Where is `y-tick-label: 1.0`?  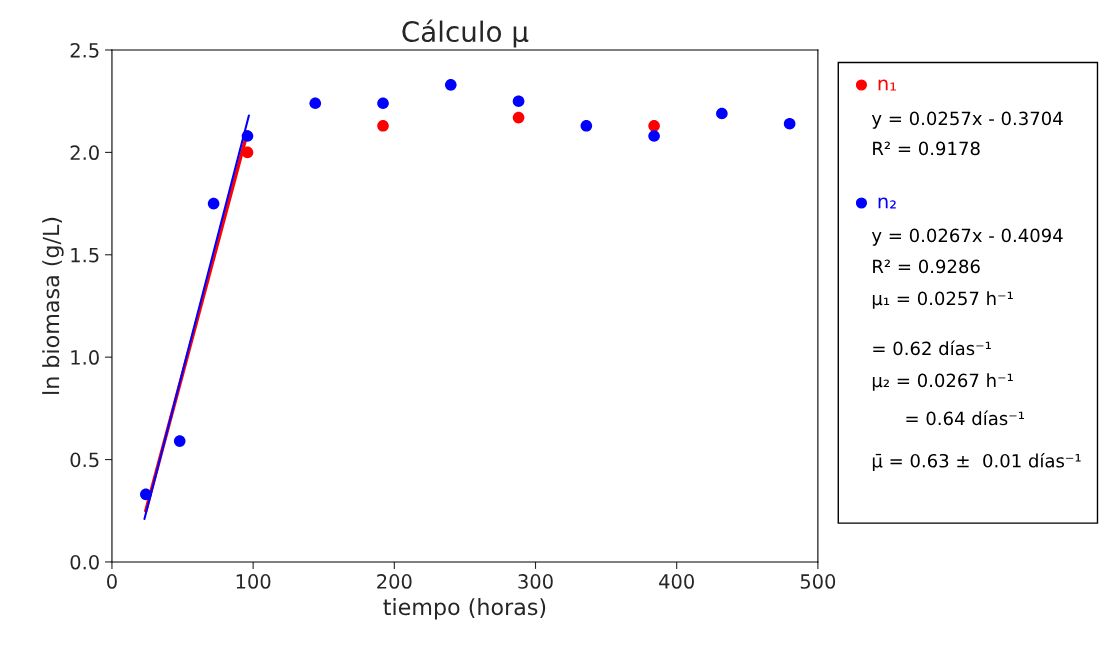 y-tick-label: 1.0 is located at coordinates (85, 357).